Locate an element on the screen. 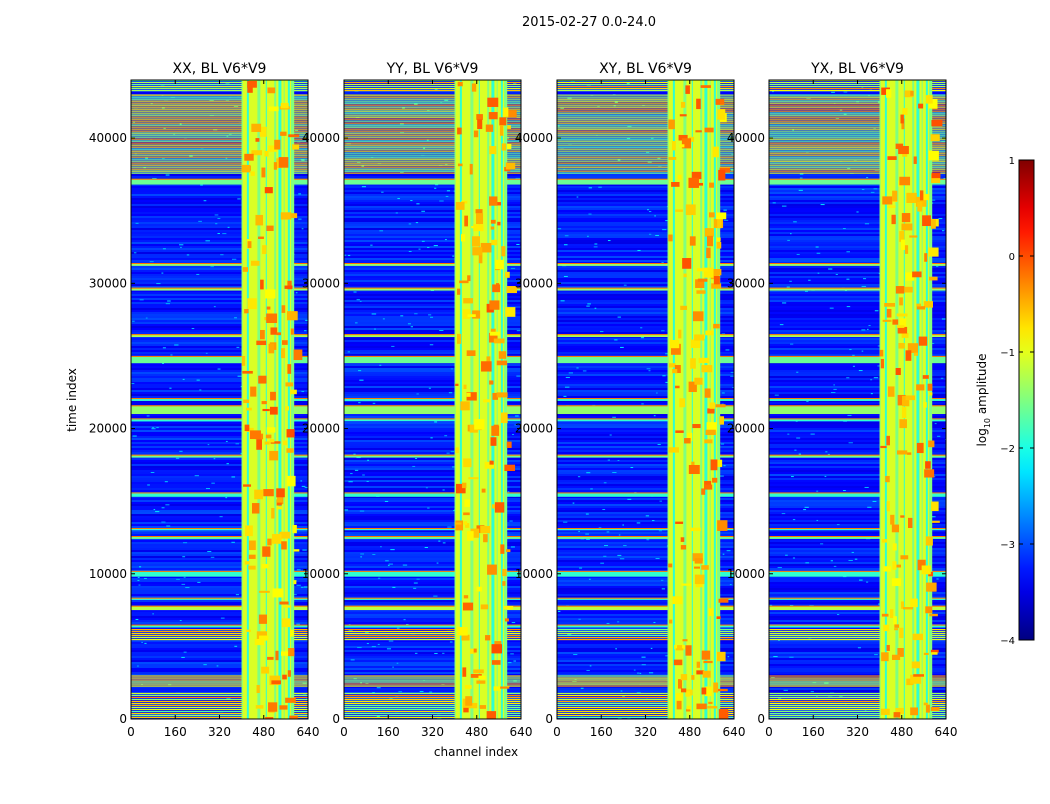 The width and height of the screenshot is (1050, 804). colorbar-gradient is located at coordinates (1026, 400).